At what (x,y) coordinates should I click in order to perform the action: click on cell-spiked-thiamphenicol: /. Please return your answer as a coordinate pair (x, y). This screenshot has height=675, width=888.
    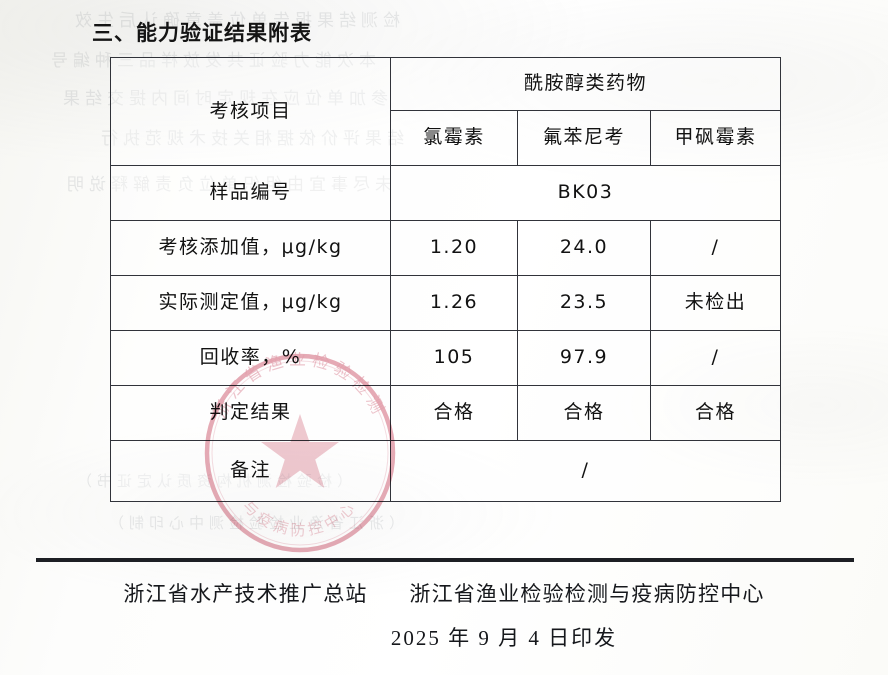
    Looking at the image, I should click on (715, 248).